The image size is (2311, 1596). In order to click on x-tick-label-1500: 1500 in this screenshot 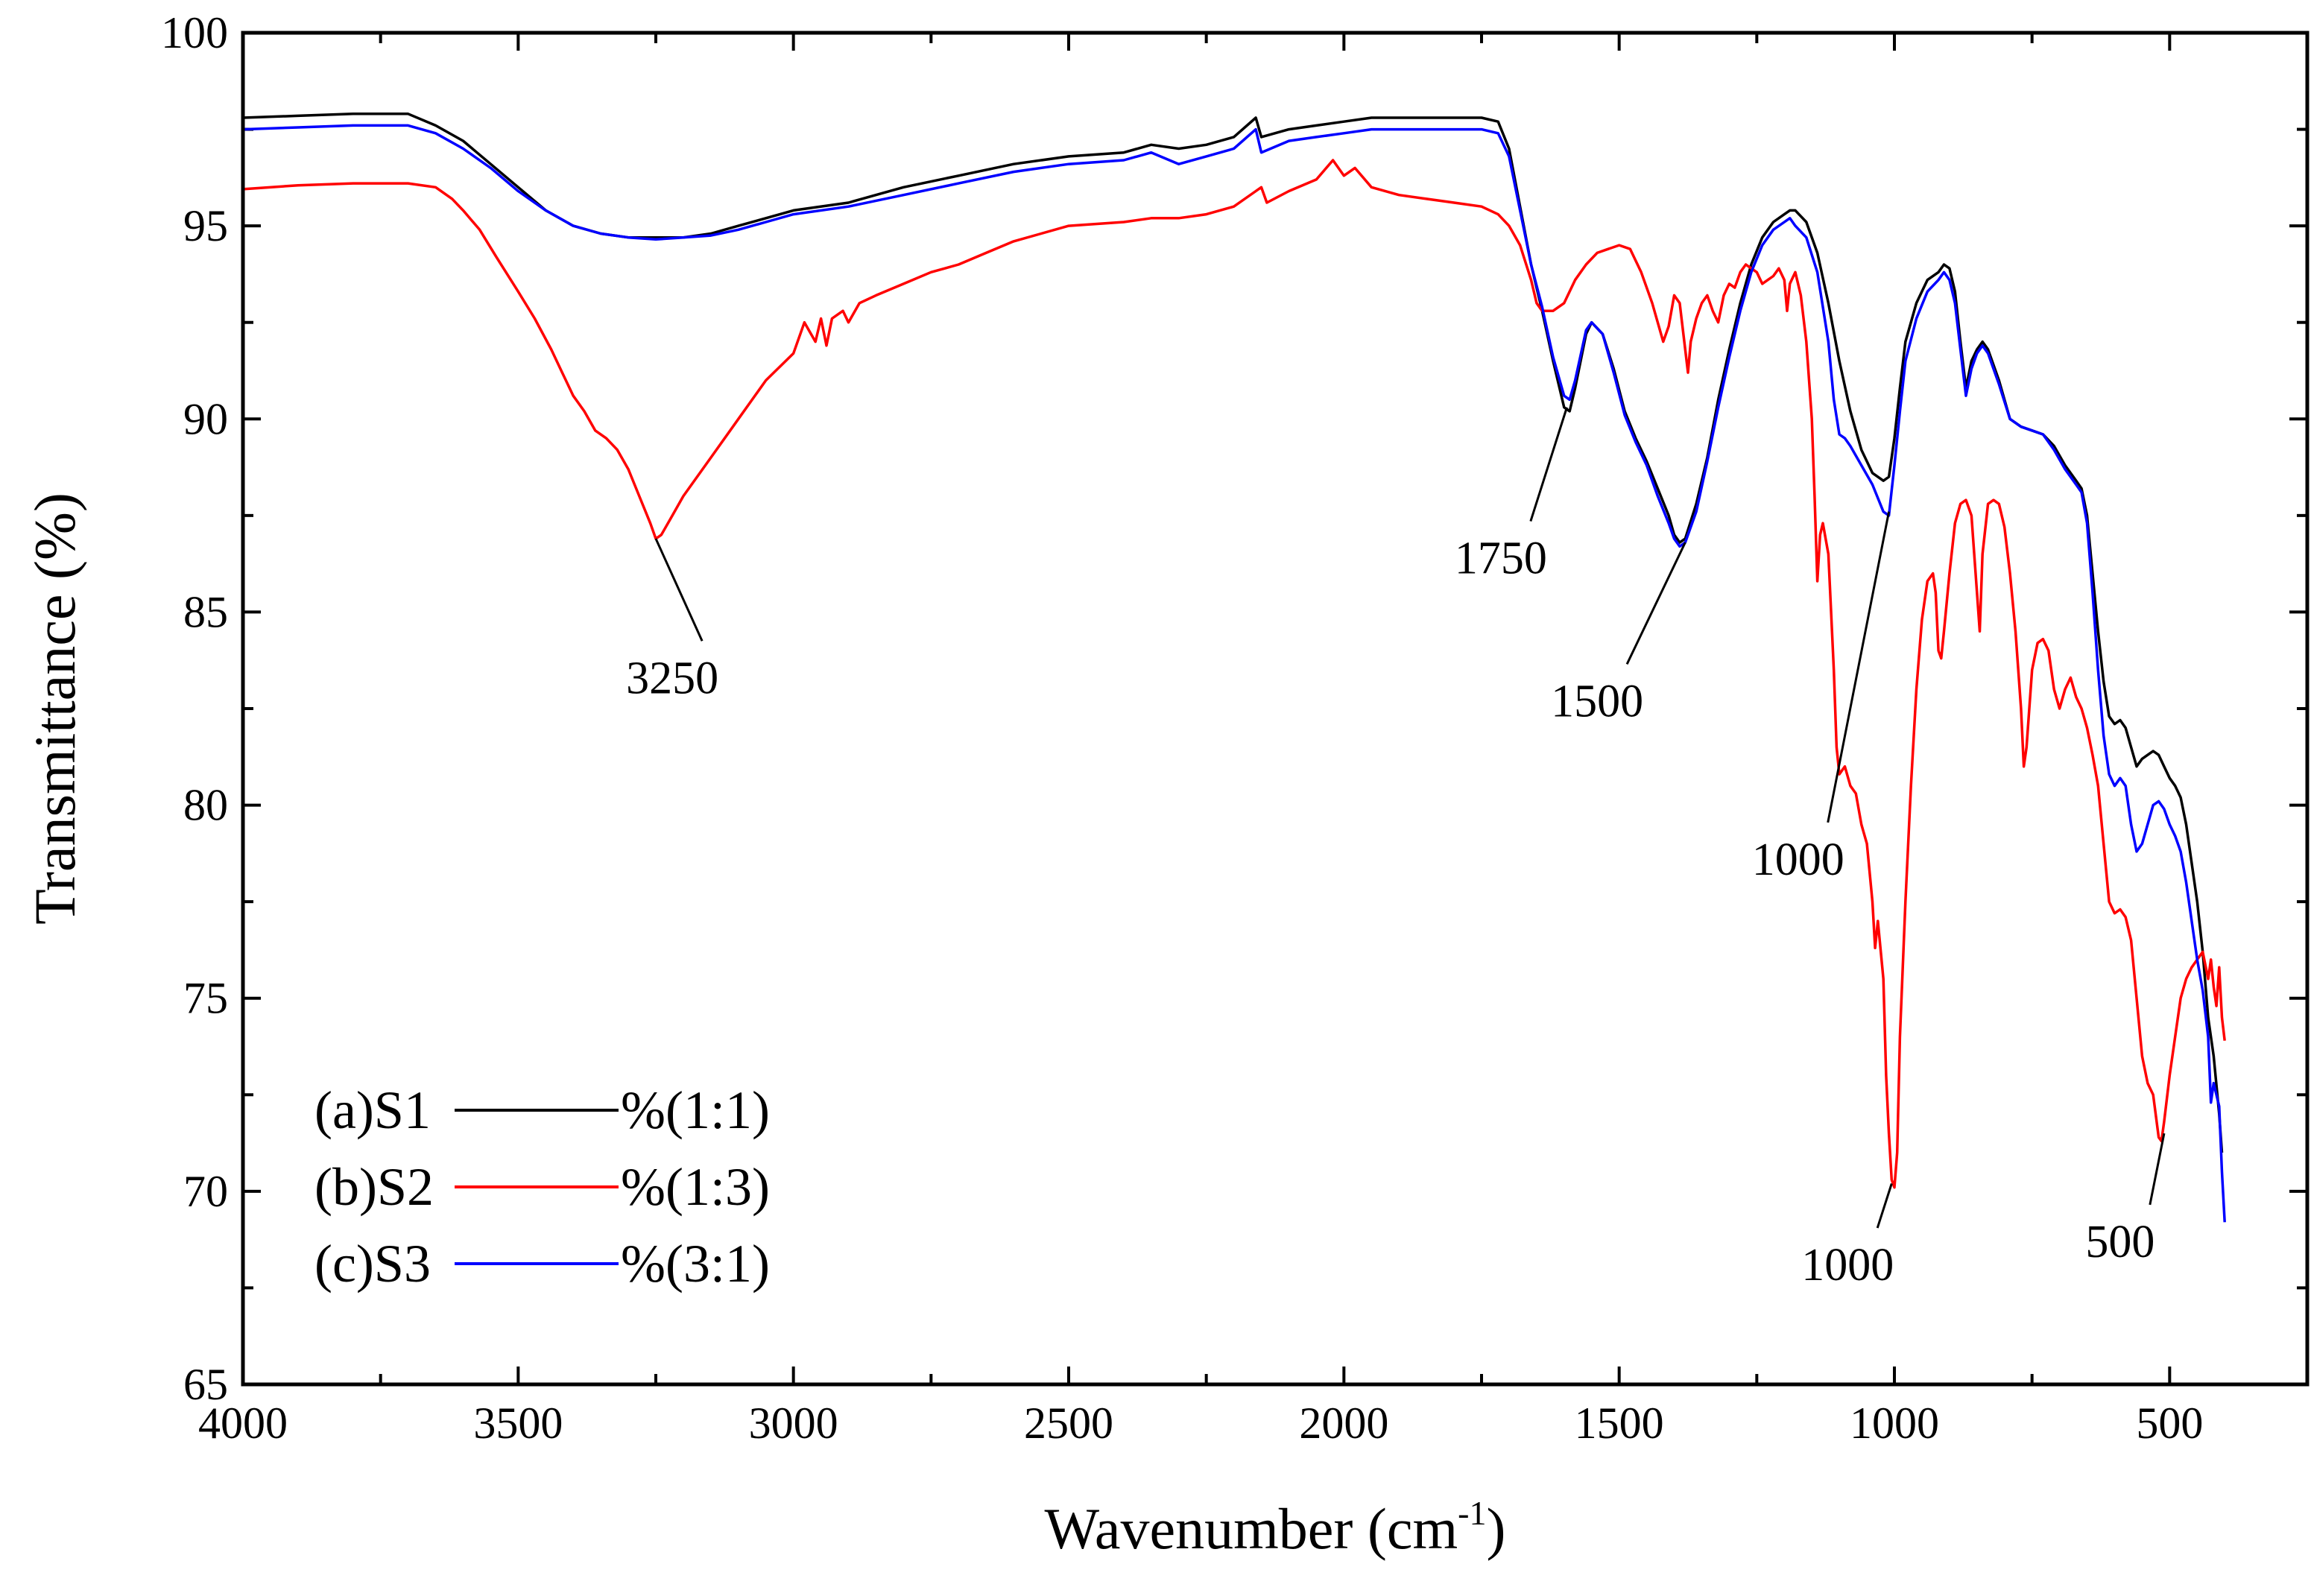, I will do `click(1619, 1423)`.